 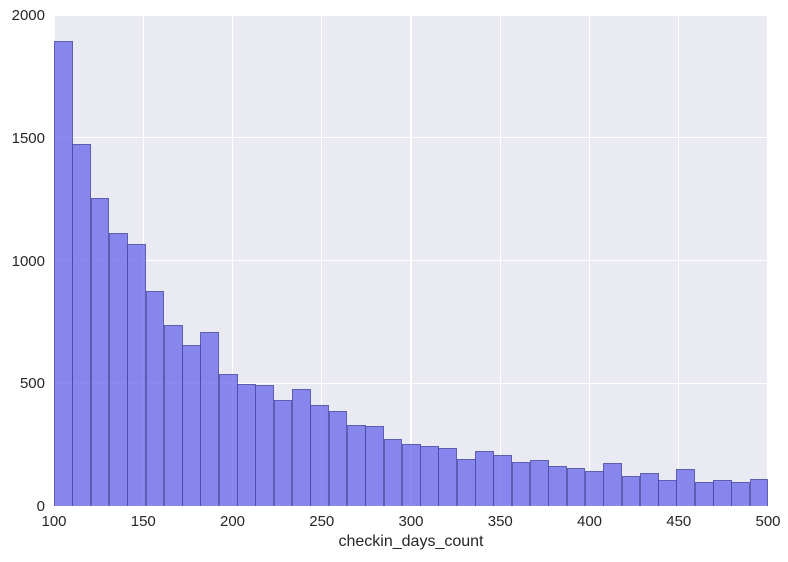 What do you see at coordinates (589, 521) in the screenshot?
I see `x-tick-label: 400` at bounding box center [589, 521].